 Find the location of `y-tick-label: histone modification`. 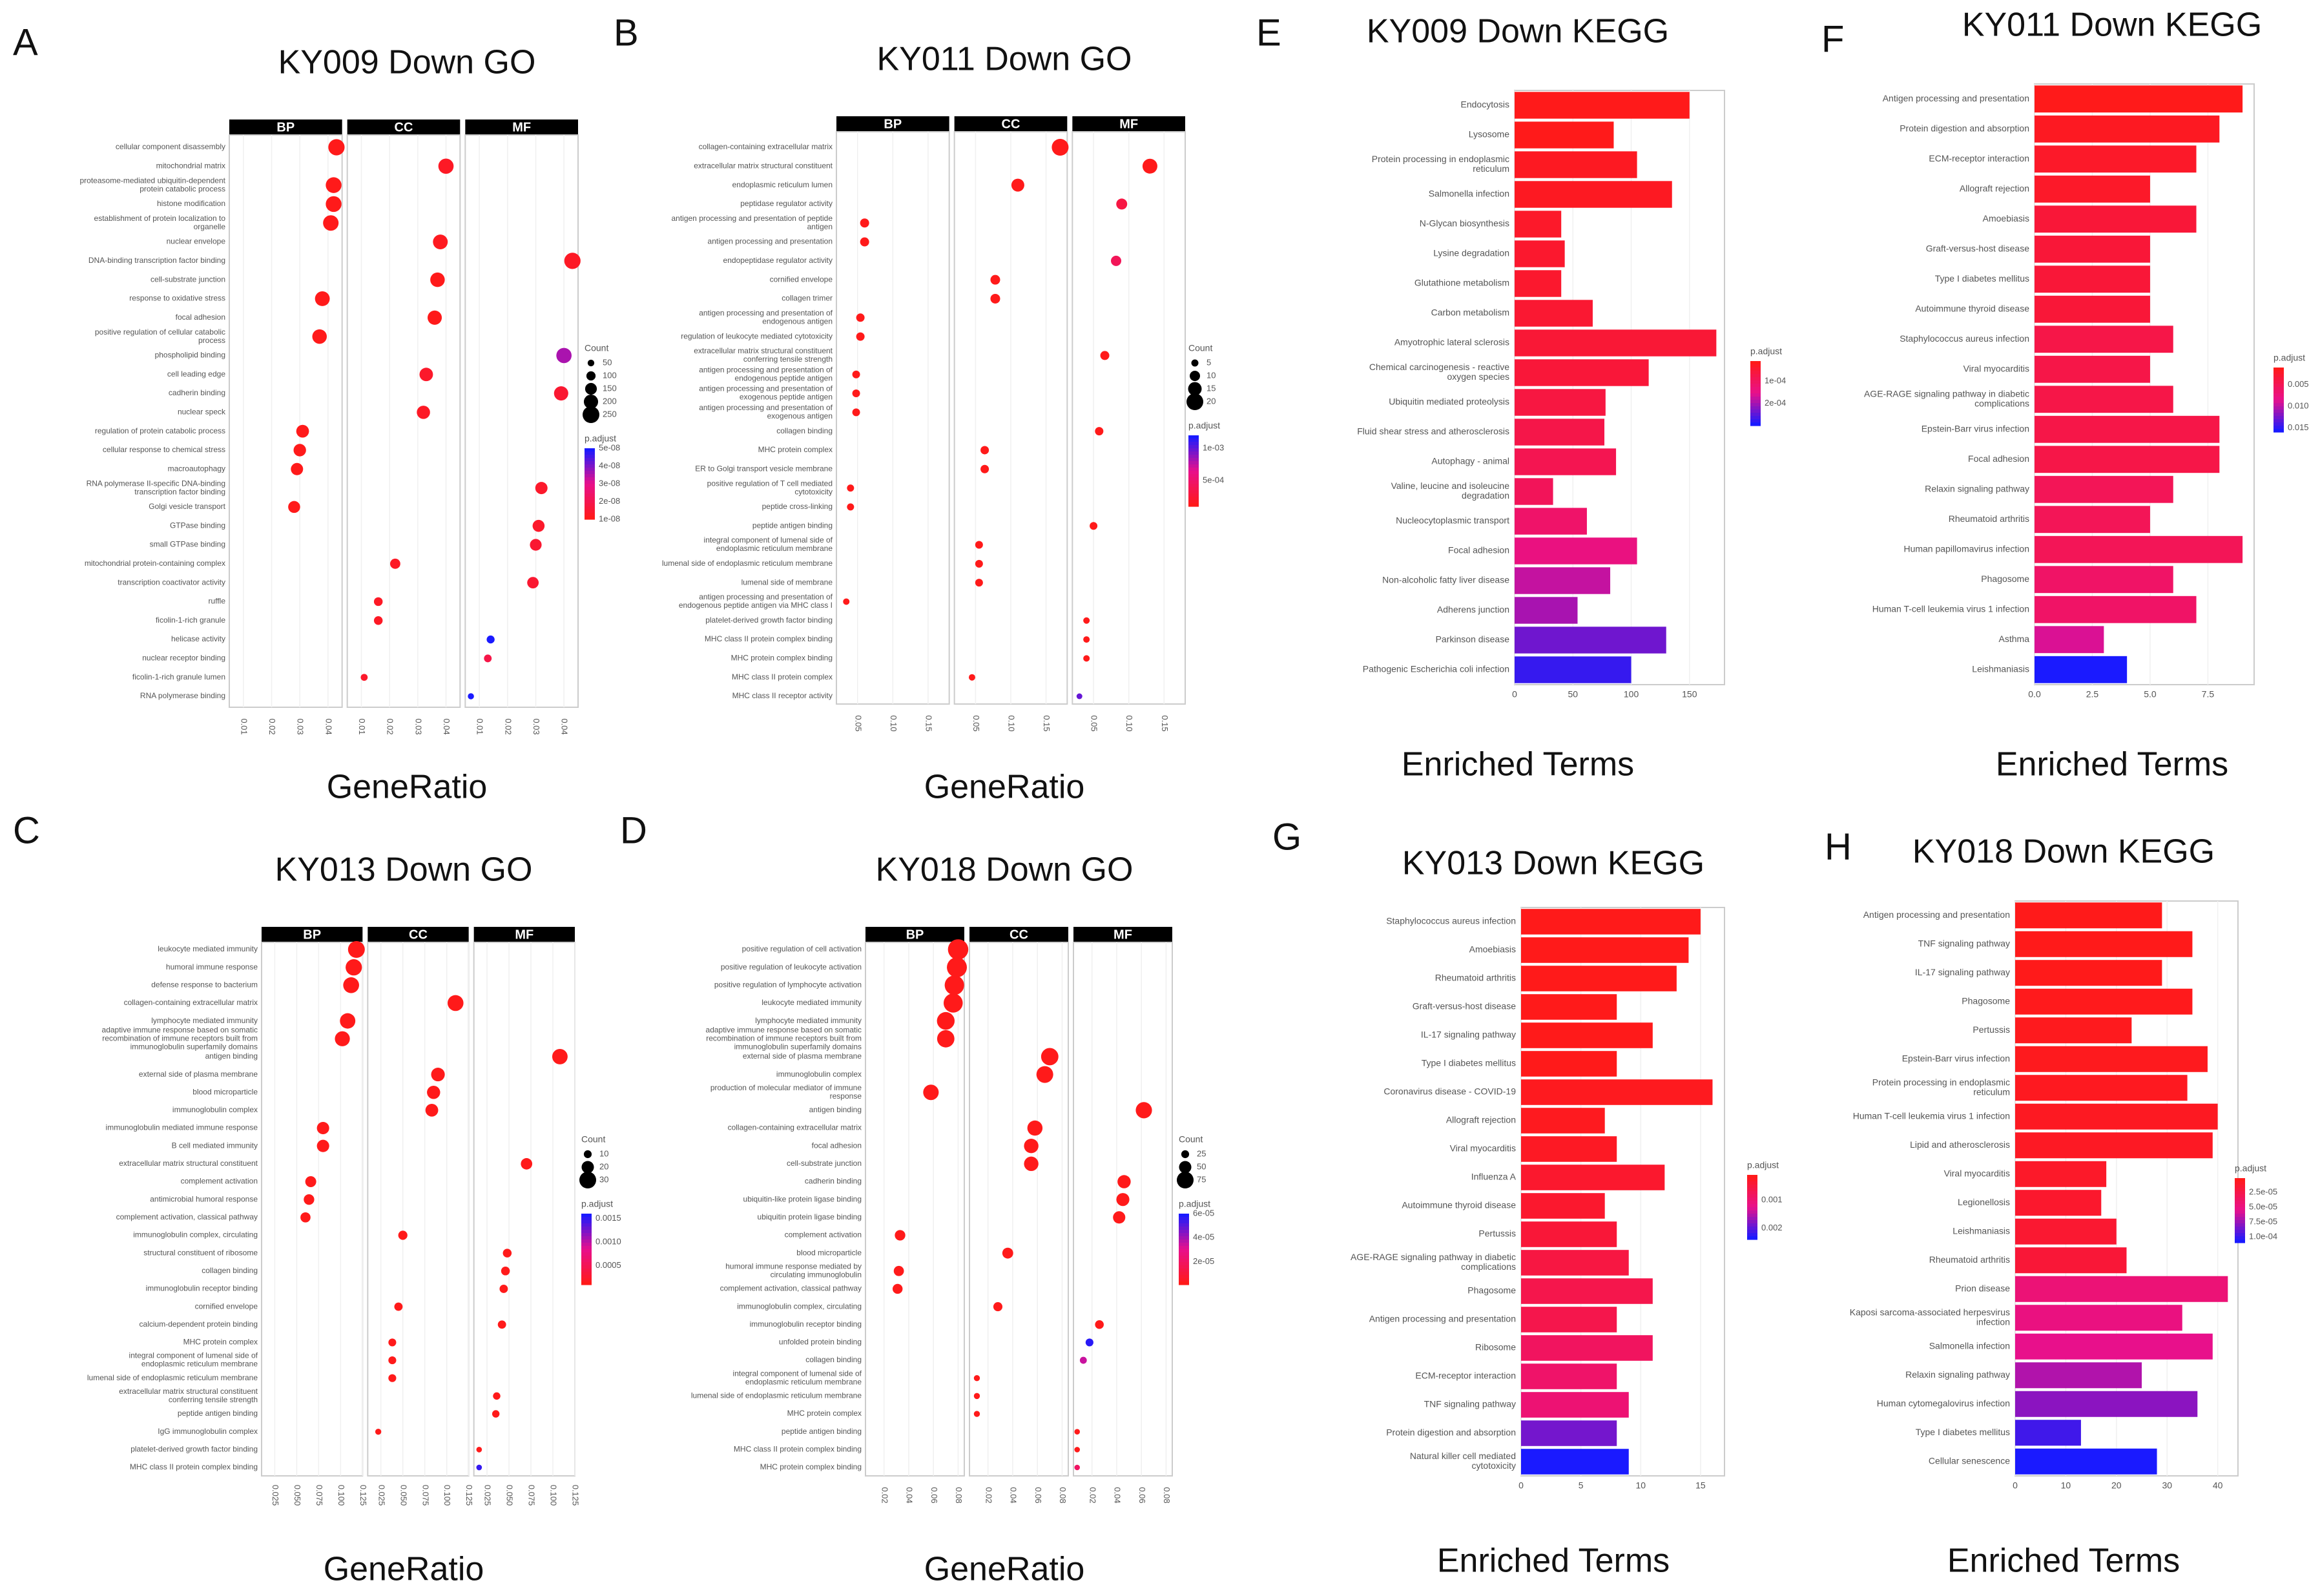

y-tick-label: histone modification is located at coordinates (191, 203).